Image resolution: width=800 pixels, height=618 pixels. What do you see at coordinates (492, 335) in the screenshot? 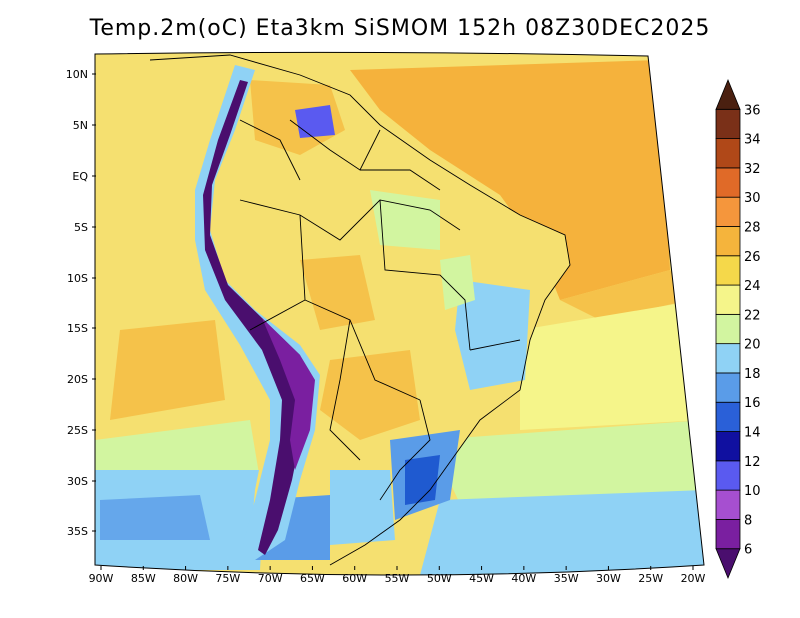
I see `highlands-cool` at bounding box center [492, 335].